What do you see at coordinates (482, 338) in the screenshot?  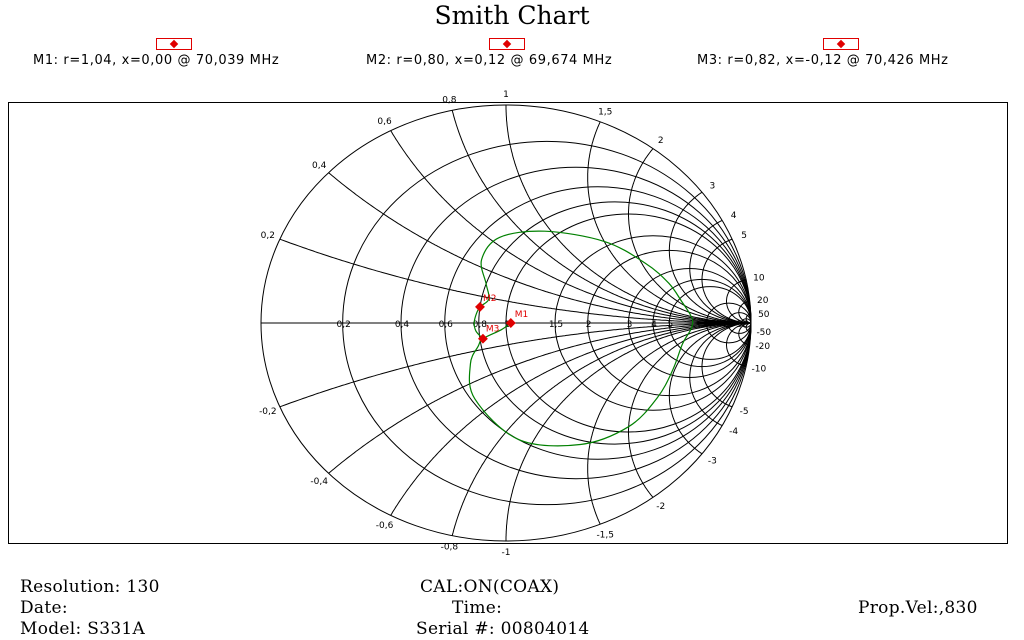 I see `marker-point-m3` at bounding box center [482, 338].